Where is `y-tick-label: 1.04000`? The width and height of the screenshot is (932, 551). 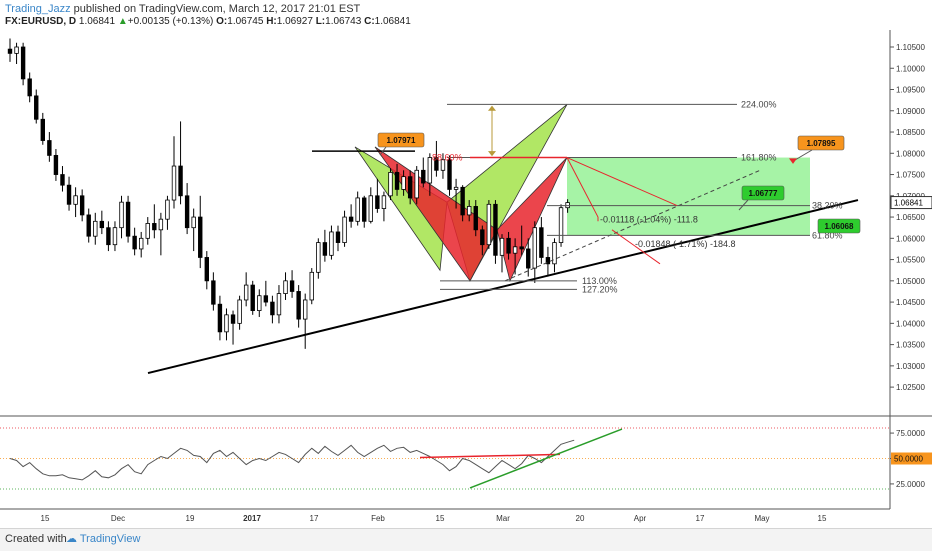
y-tick-label: 1.04000 is located at coordinates (910, 323).